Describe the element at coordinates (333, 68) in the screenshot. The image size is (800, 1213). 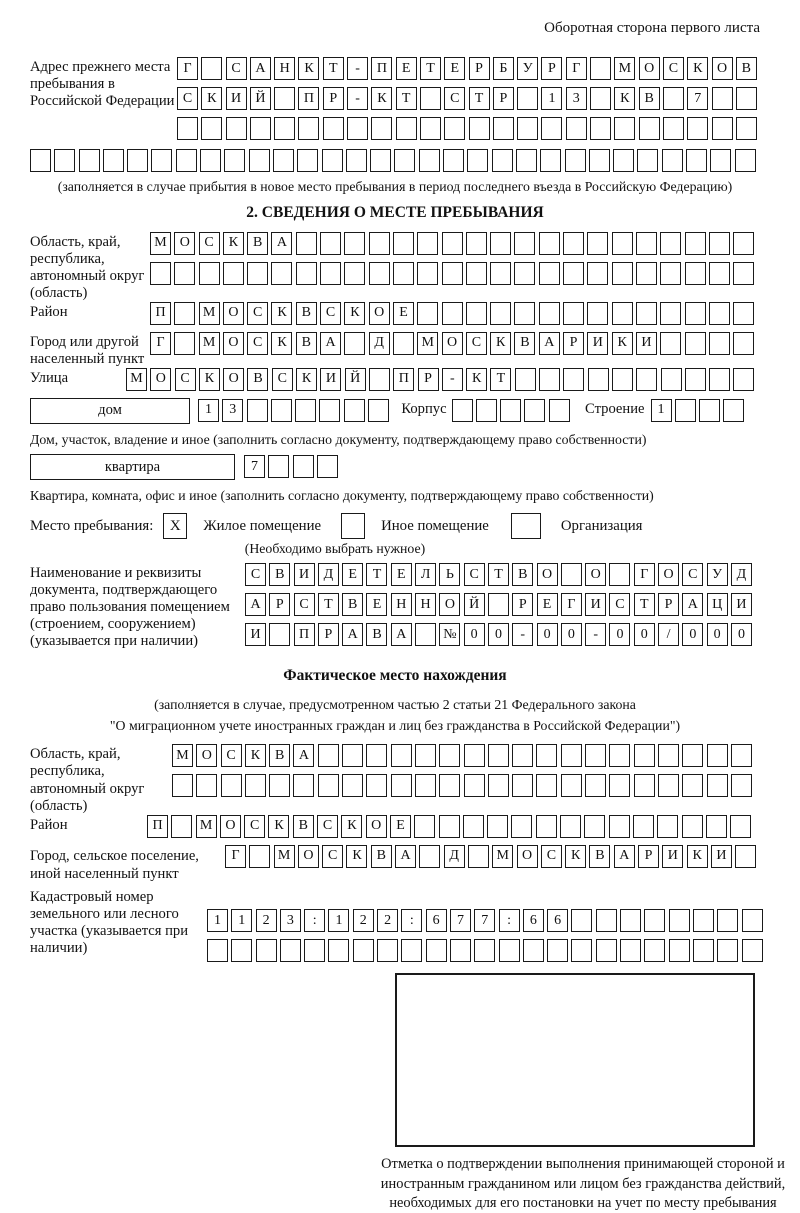
I see `char-cell: Т` at that location.